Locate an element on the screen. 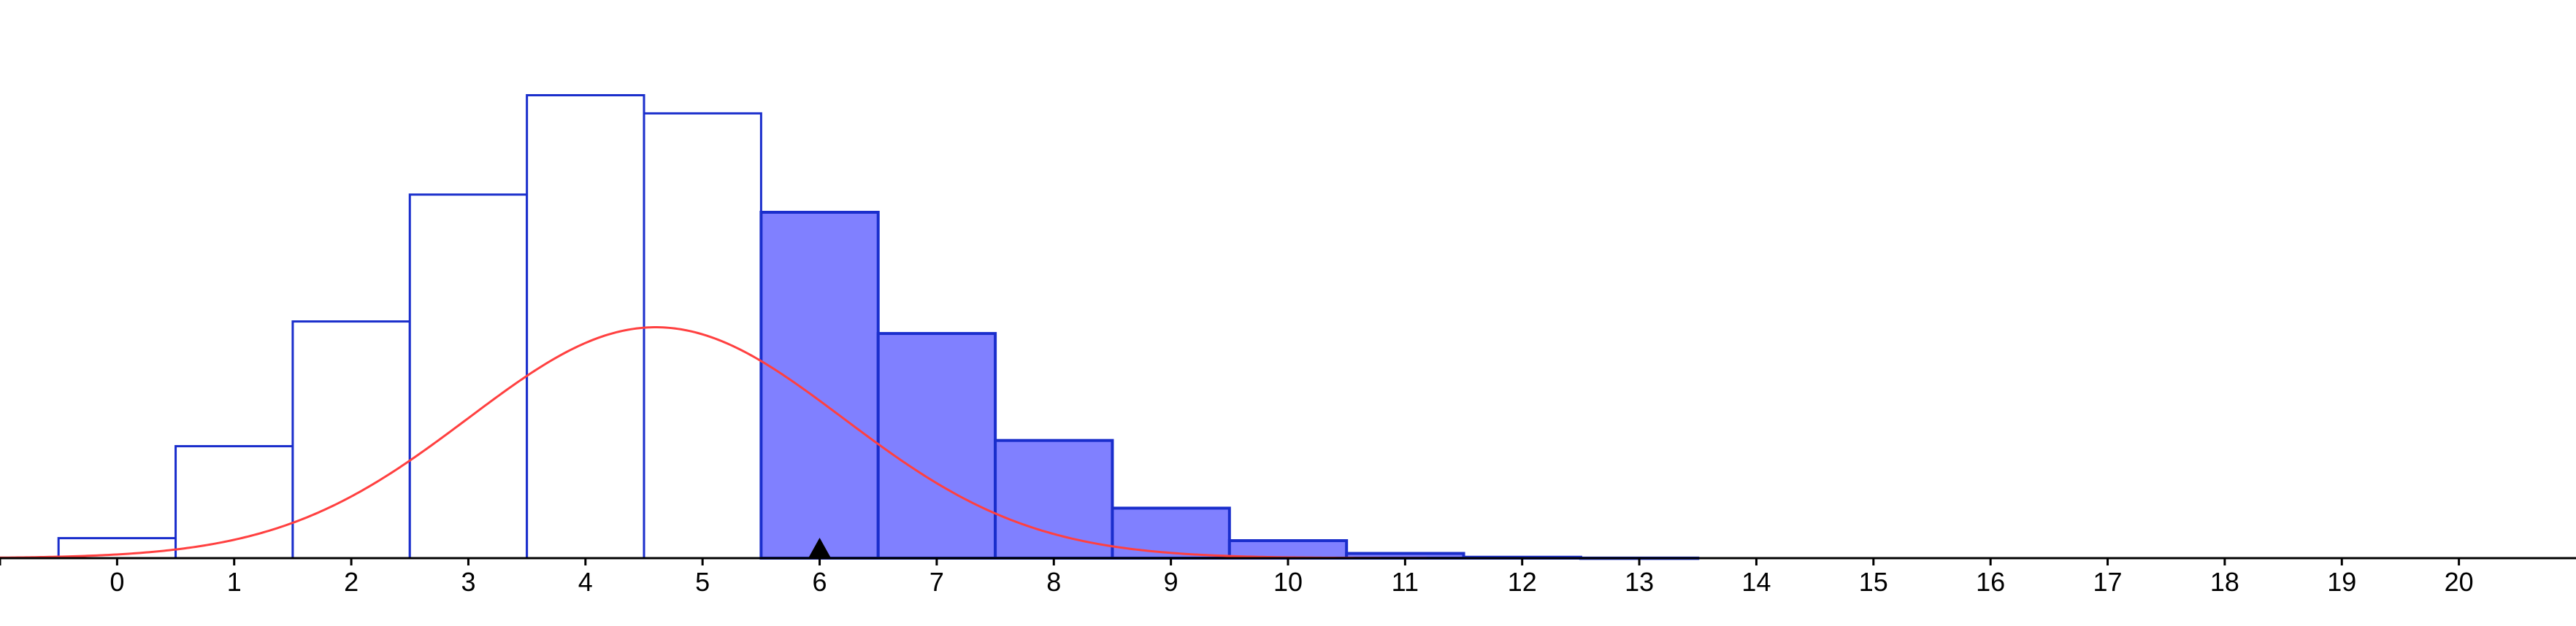 This screenshot has width=2576, height=626. x-tick-label-20: 20 is located at coordinates (2459, 582).